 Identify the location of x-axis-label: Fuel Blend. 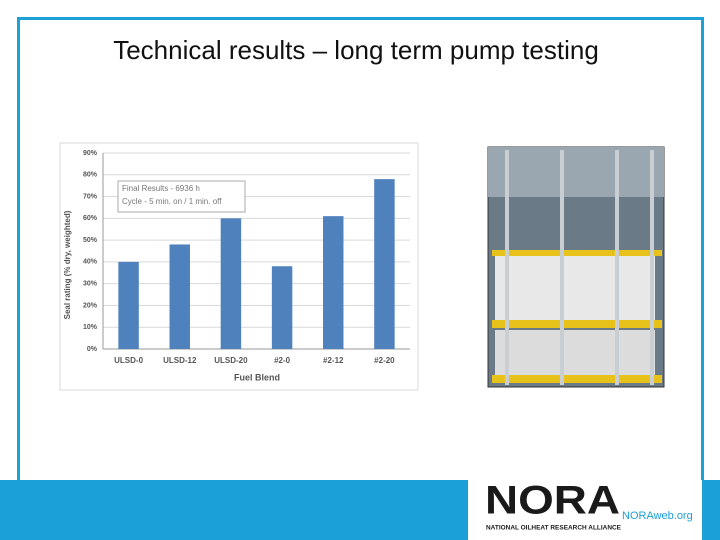
(257, 377).